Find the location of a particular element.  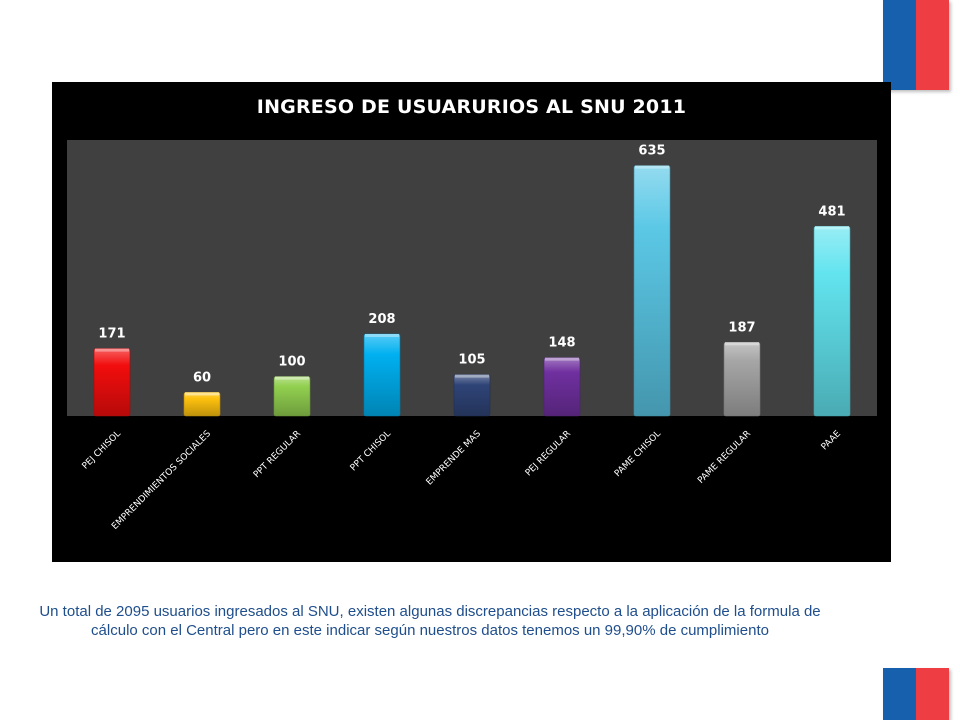

value-label: 148 is located at coordinates (561, 343).